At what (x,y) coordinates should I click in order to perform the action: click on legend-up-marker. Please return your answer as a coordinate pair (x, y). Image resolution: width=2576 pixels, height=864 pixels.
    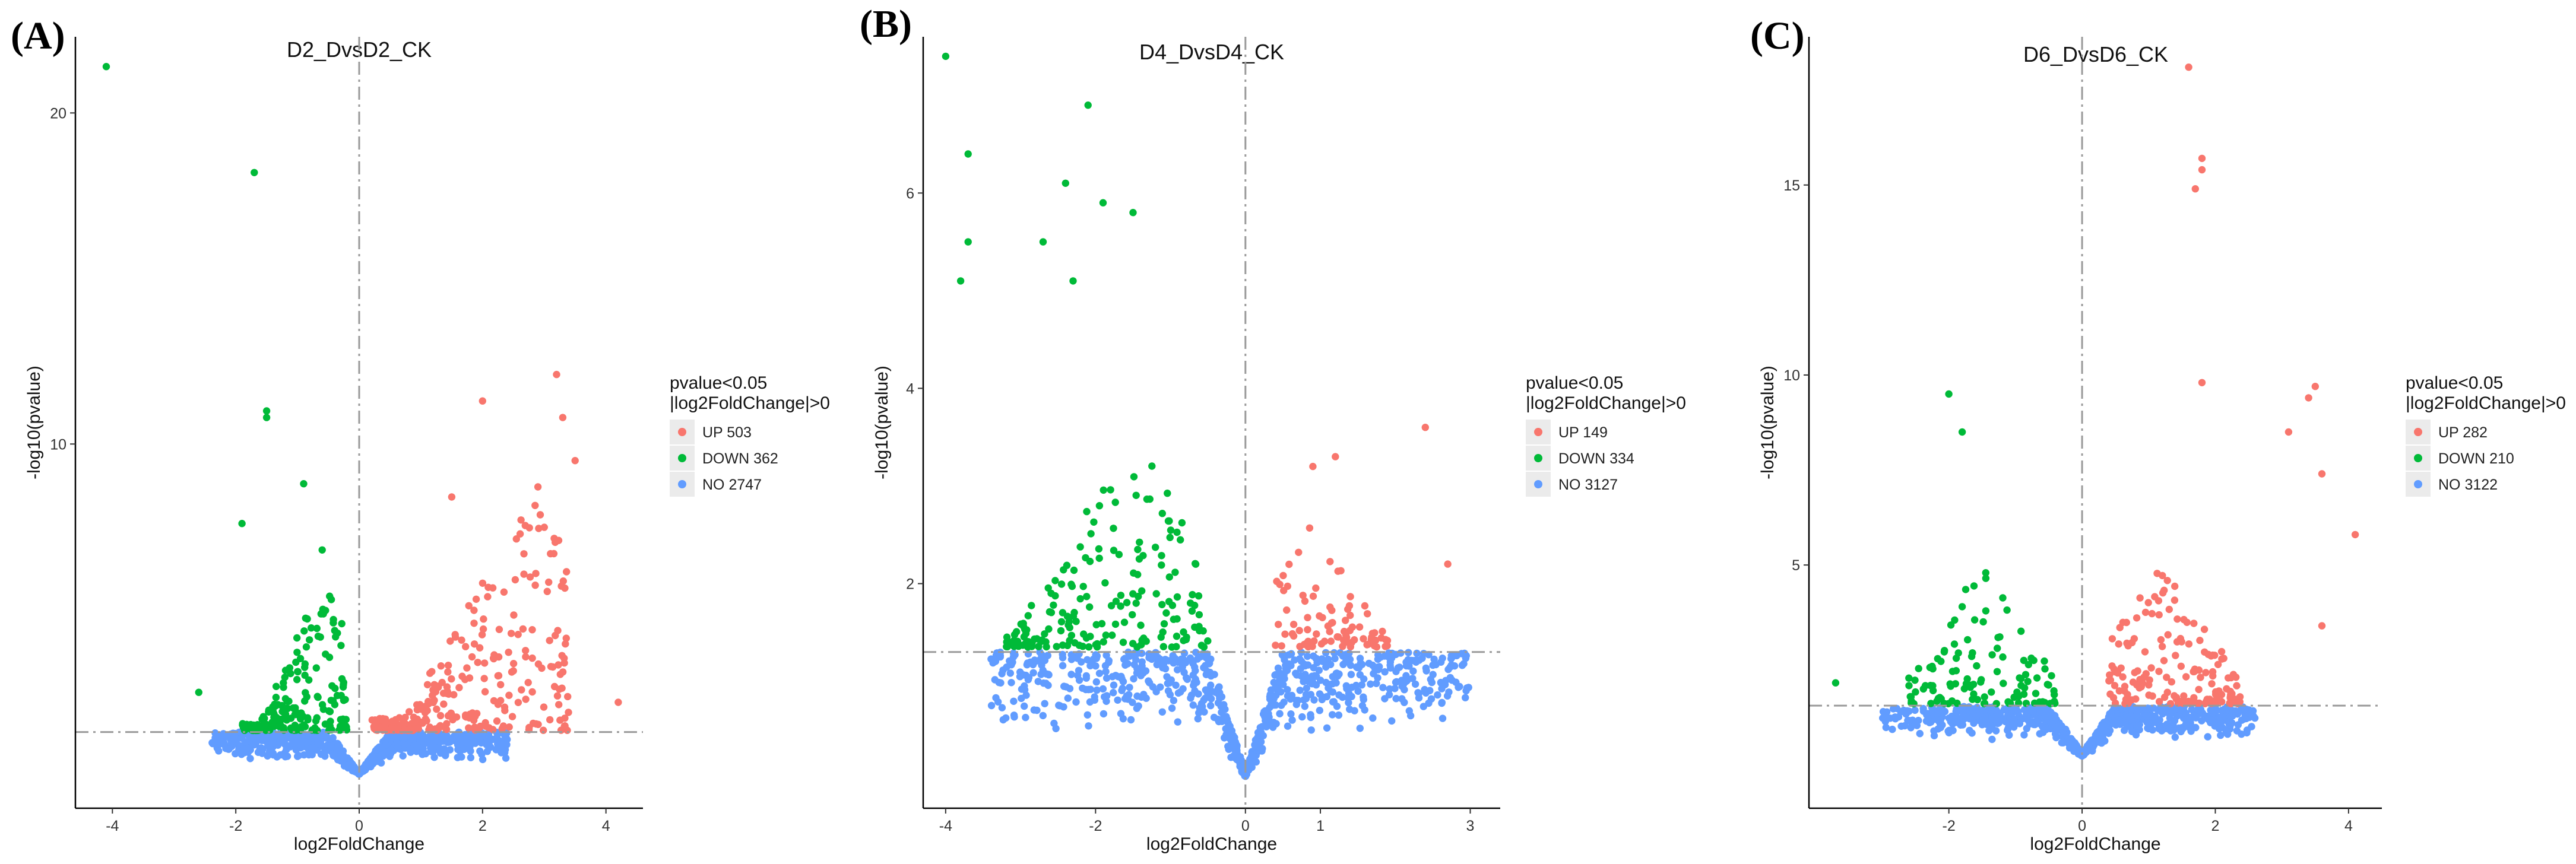
    Looking at the image, I should click on (2418, 432).